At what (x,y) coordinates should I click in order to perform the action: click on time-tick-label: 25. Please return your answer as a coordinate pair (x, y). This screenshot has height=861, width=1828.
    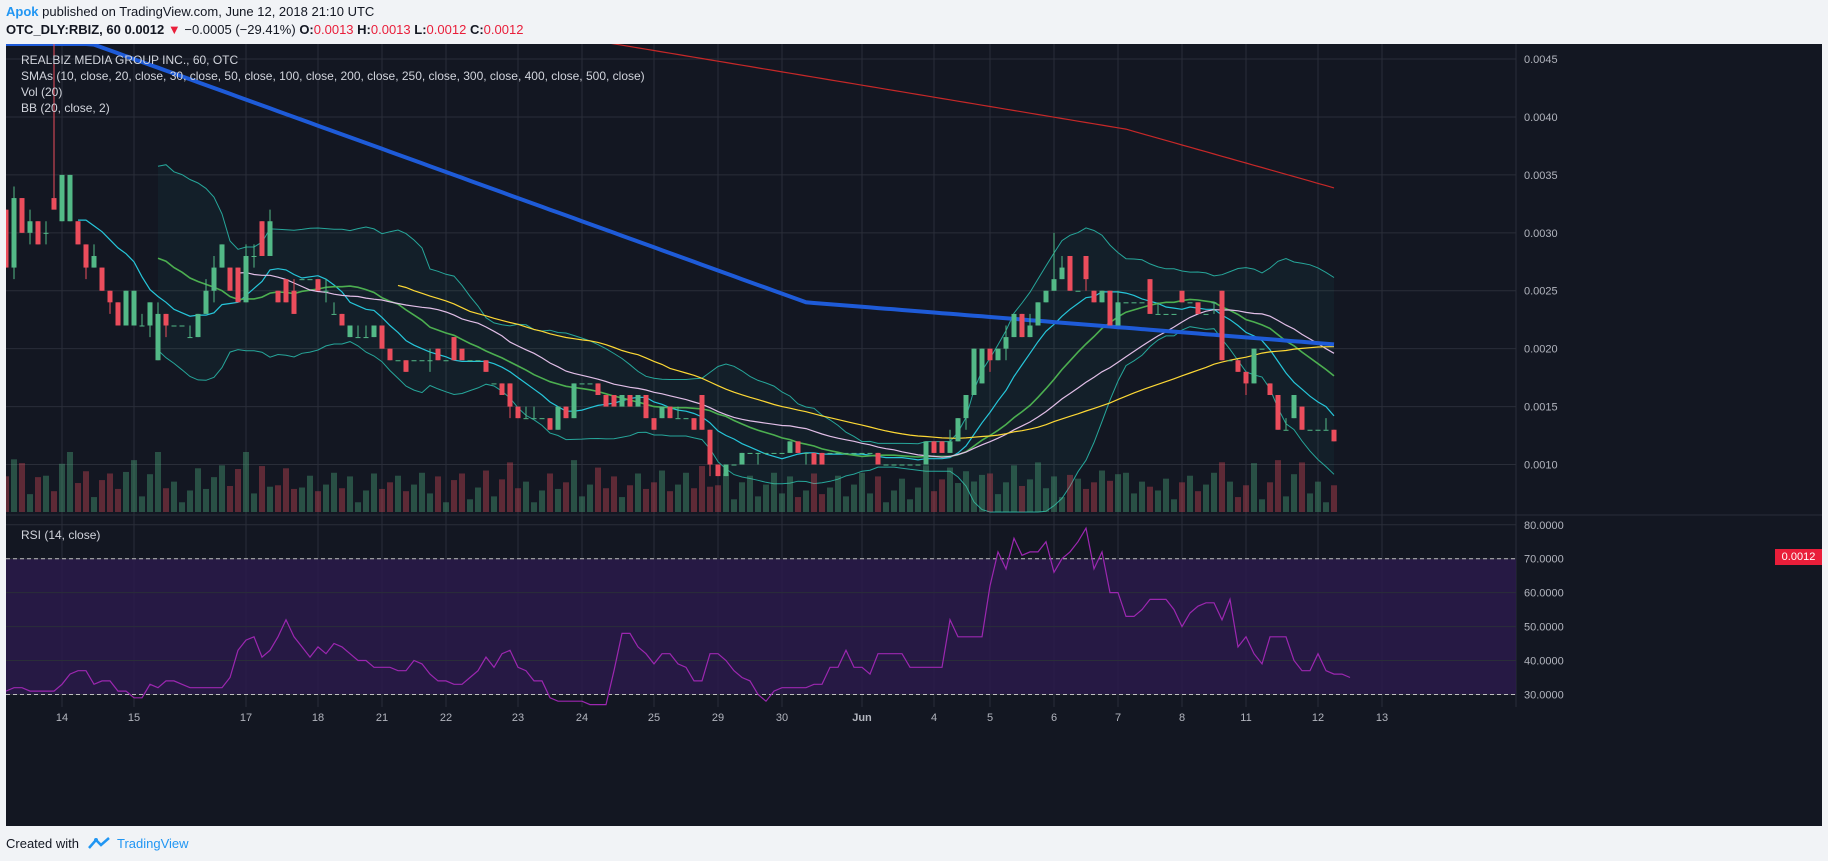
    Looking at the image, I should click on (654, 718).